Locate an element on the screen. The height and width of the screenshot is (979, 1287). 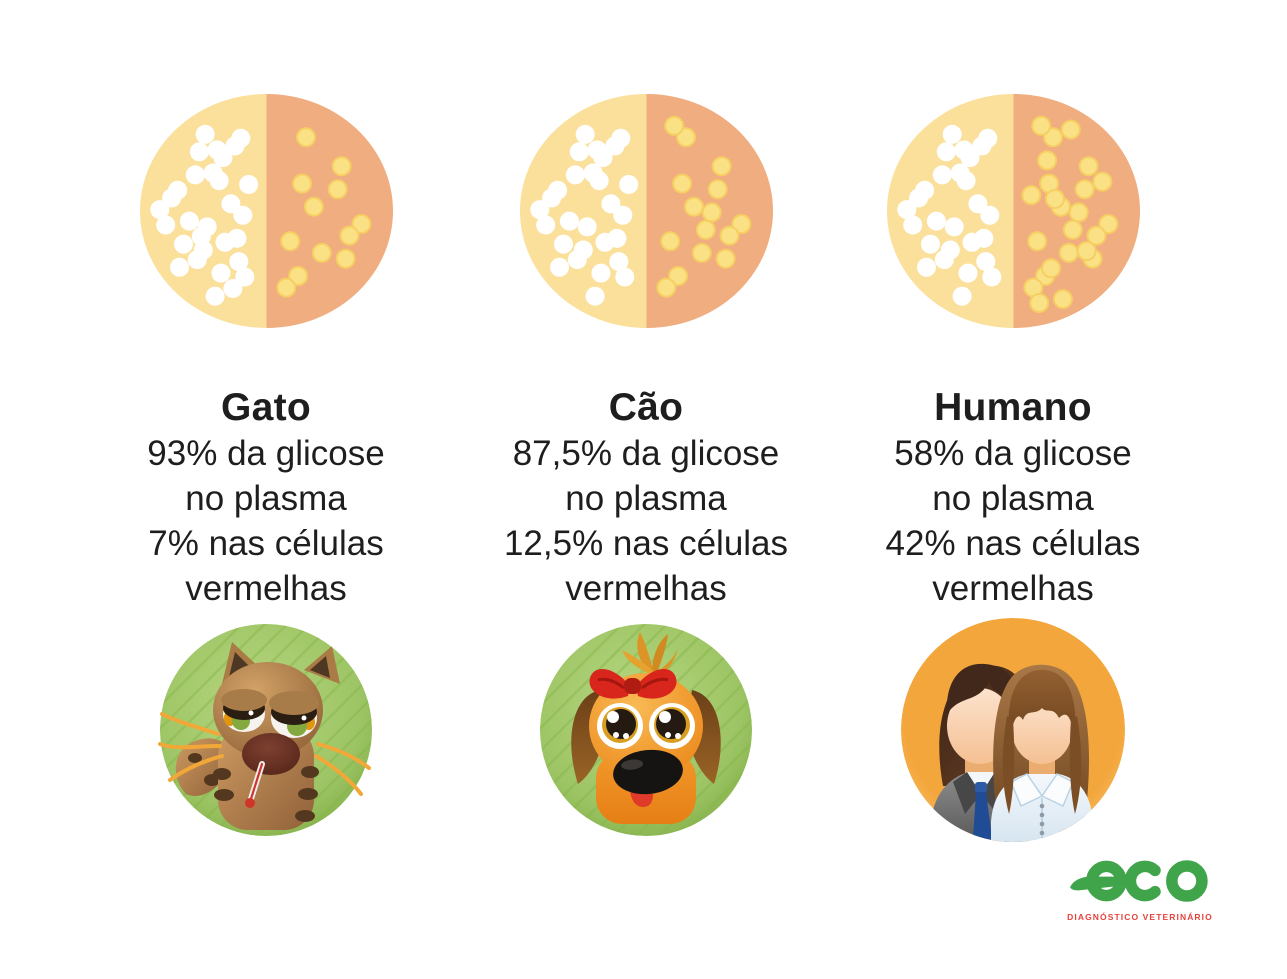
logo-subtitle: DIAGNÓSTICO VETERINÁRIO is located at coordinates (1140, 917).